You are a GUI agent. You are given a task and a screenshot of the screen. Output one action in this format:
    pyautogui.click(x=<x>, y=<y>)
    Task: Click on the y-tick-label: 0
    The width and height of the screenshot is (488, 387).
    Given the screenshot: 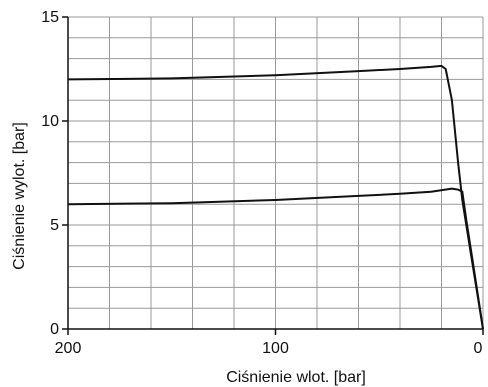 What is the action you would take?
    pyautogui.click(x=54, y=329)
    